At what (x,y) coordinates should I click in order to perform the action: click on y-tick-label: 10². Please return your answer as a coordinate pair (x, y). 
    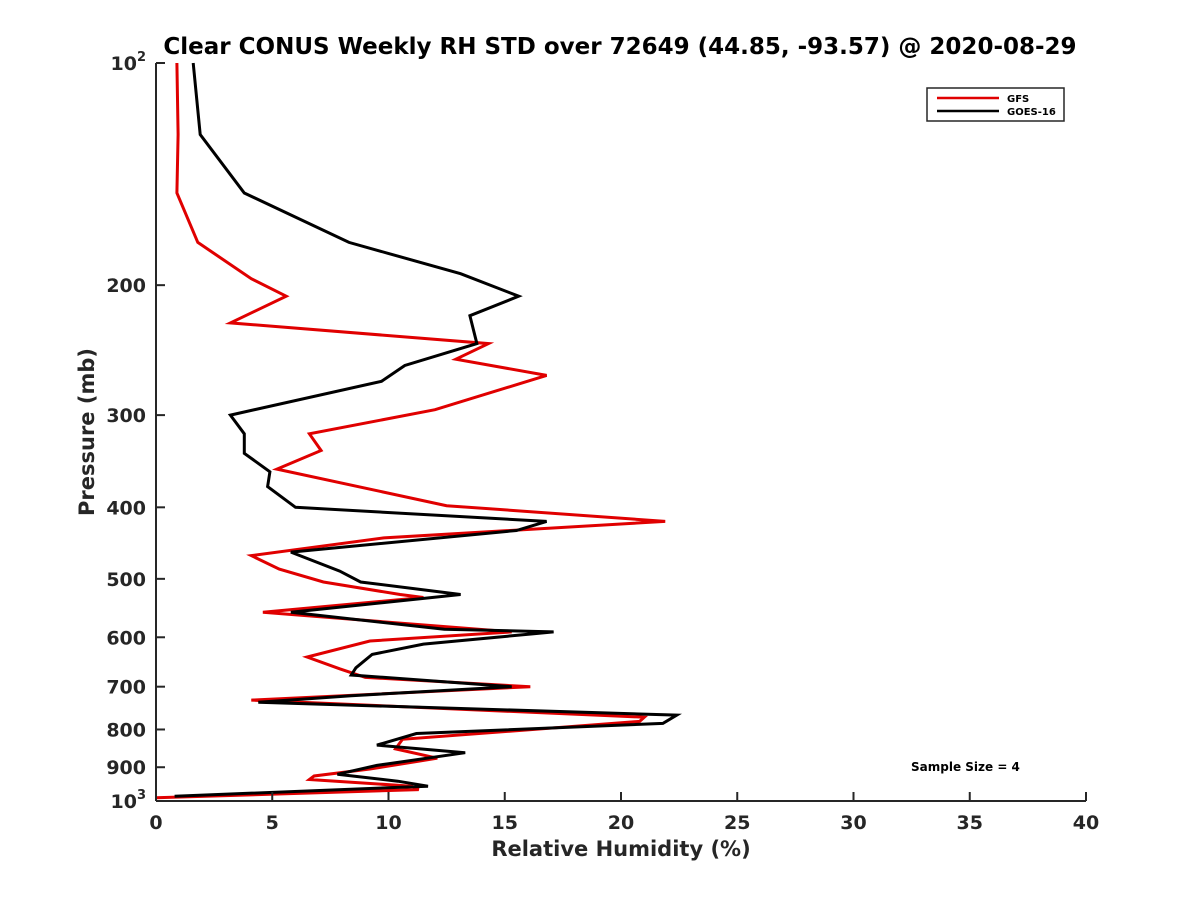
    Looking at the image, I should click on (129, 62).